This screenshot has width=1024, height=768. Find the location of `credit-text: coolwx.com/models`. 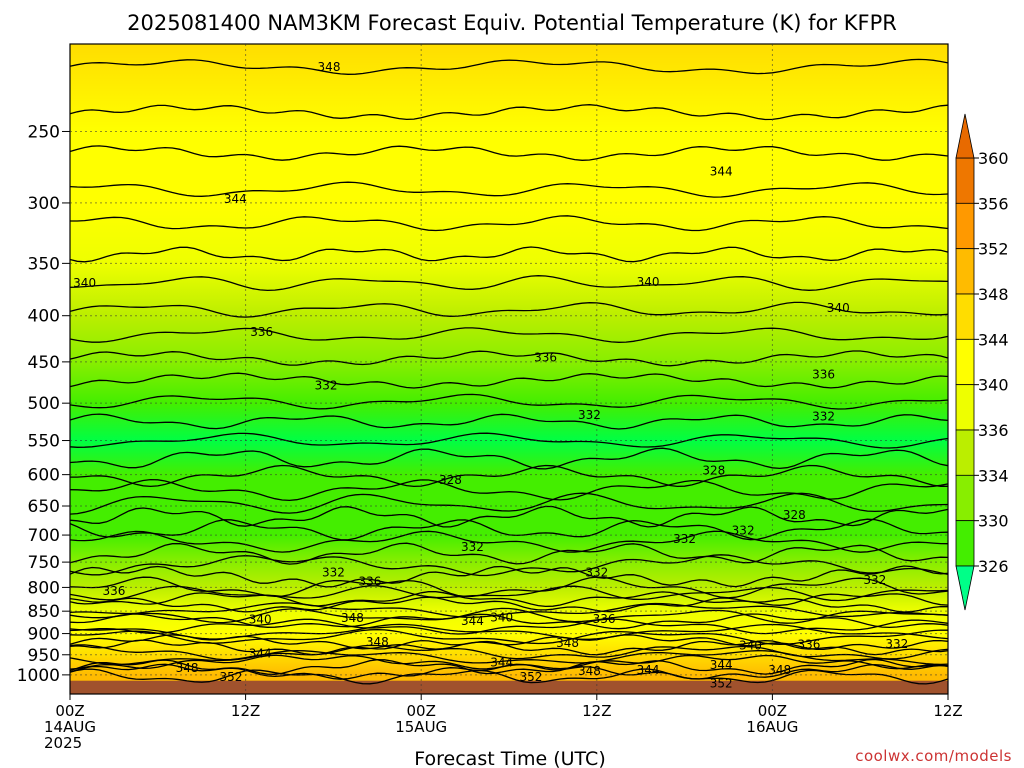

credit-text: coolwx.com/models is located at coordinates (933, 756).